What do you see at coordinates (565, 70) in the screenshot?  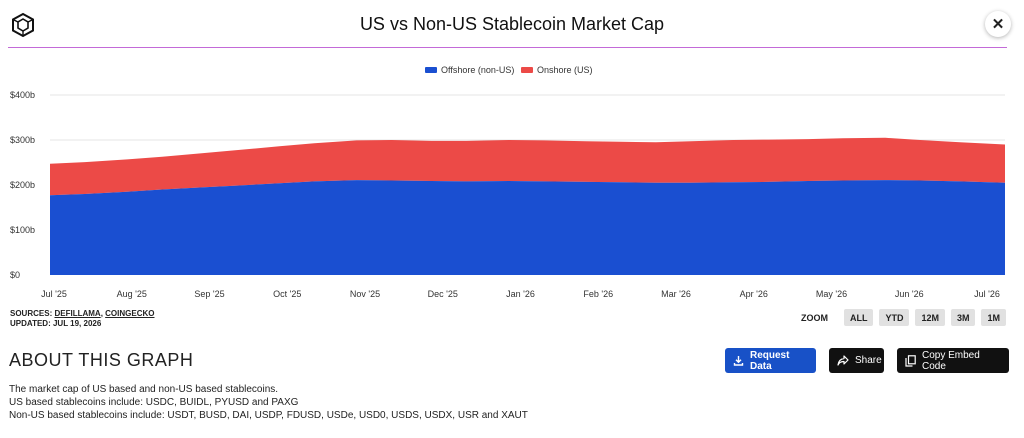 I see `legend-label-onshore: Onshore (US)` at bounding box center [565, 70].